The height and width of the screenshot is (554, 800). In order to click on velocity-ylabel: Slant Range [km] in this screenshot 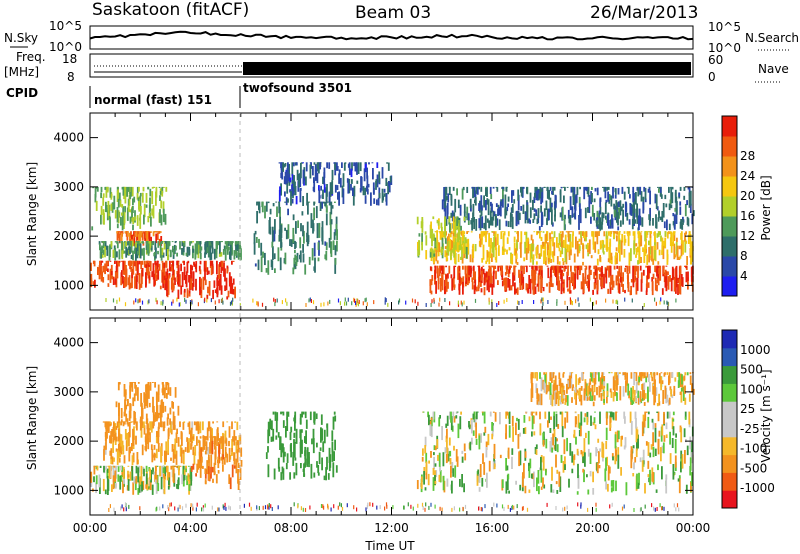, I will do `click(32, 418)`.